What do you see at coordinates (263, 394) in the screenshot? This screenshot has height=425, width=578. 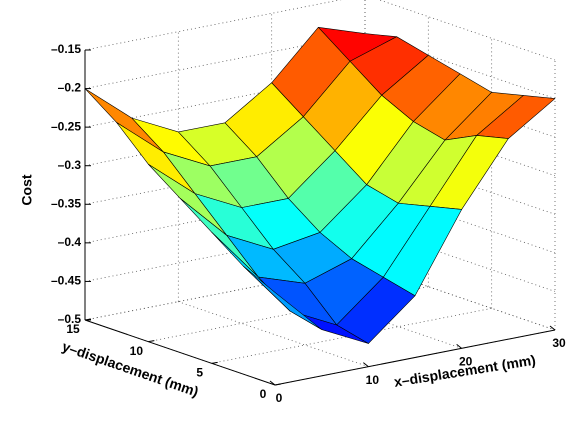 I see `y-tick-label: 0` at bounding box center [263, 394].